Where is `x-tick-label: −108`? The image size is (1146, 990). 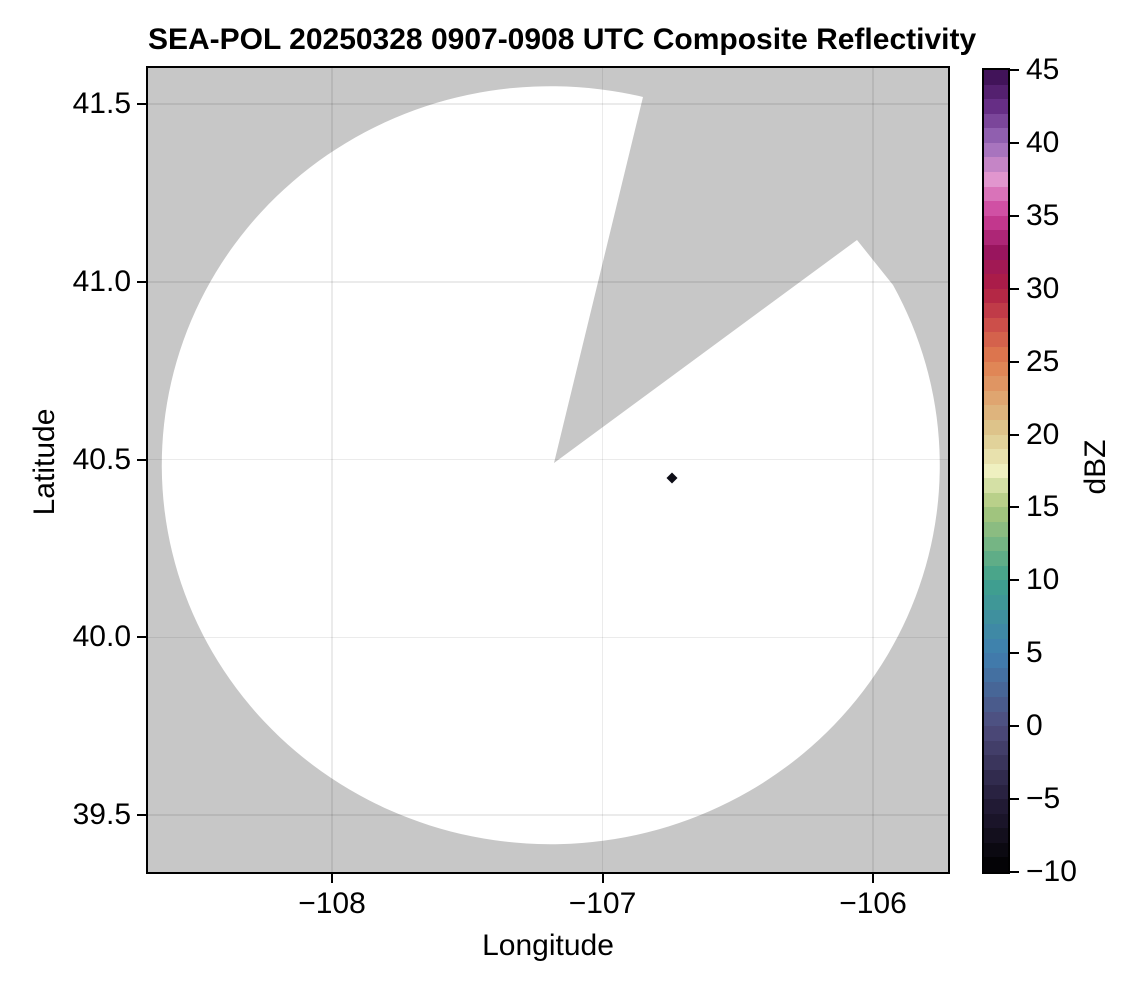 x-tick-label: −108 is located at coordinates (332, 903).